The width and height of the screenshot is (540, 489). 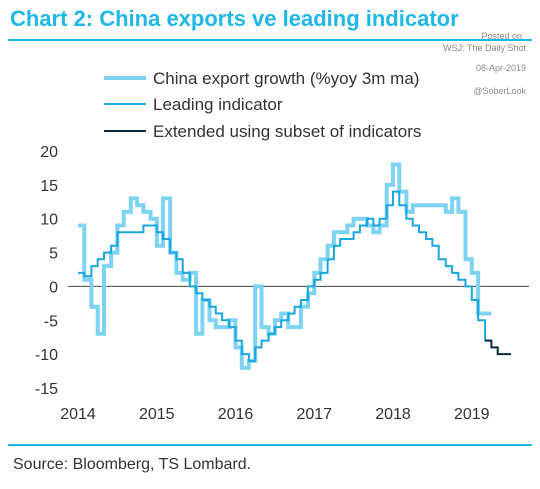 I want to click on series-extended, so click(x=498, y=347).